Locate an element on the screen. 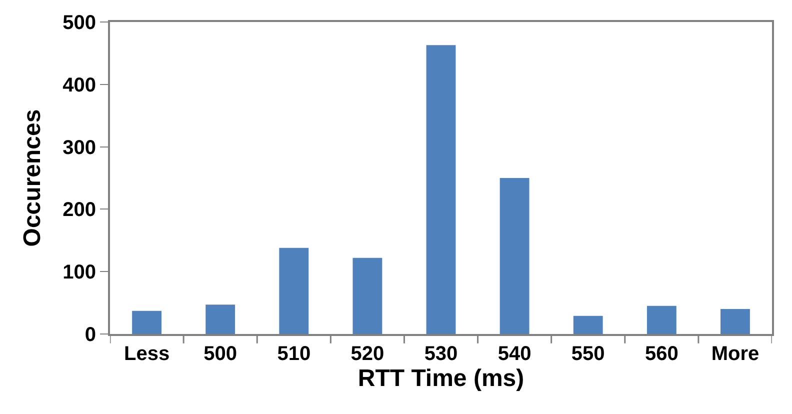  y-tick-label: 100 is located at coordinates (79, 273).